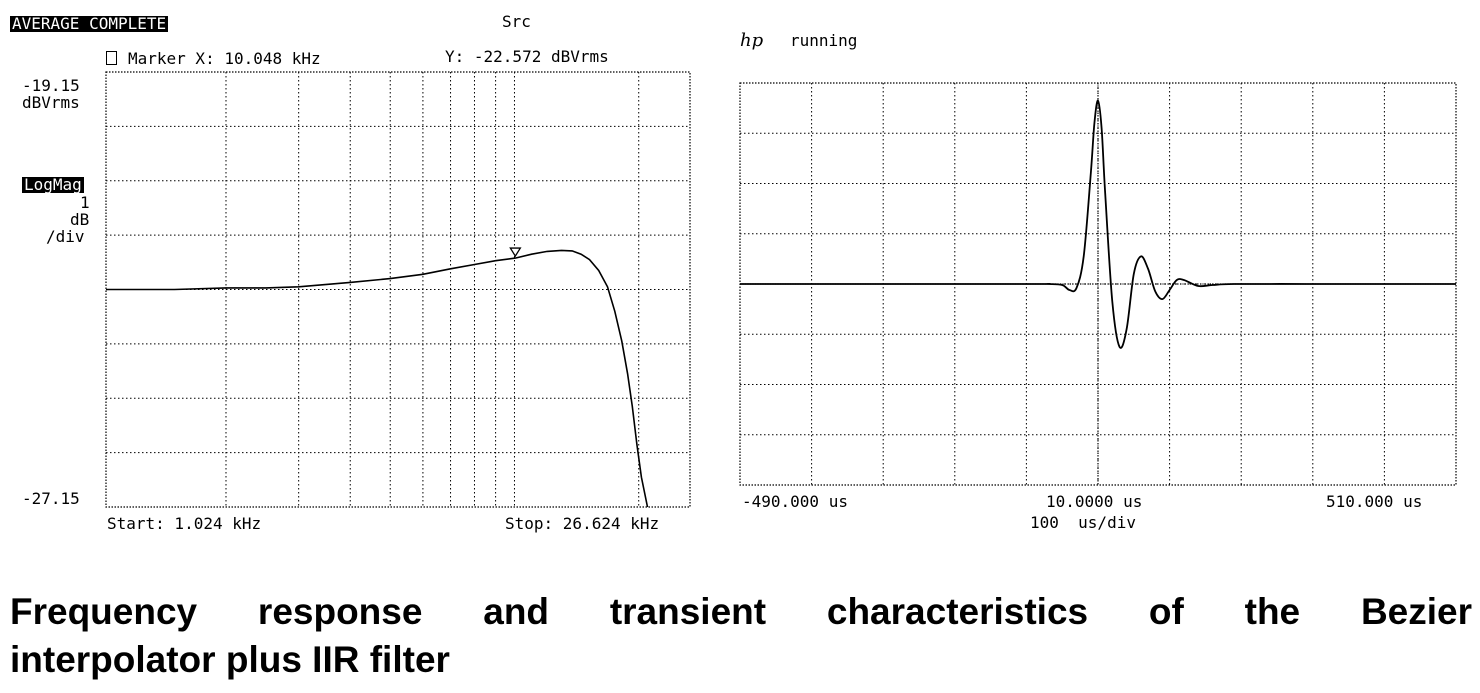  I want to click on y-bottom-value: -27.15, so click(51, 498).